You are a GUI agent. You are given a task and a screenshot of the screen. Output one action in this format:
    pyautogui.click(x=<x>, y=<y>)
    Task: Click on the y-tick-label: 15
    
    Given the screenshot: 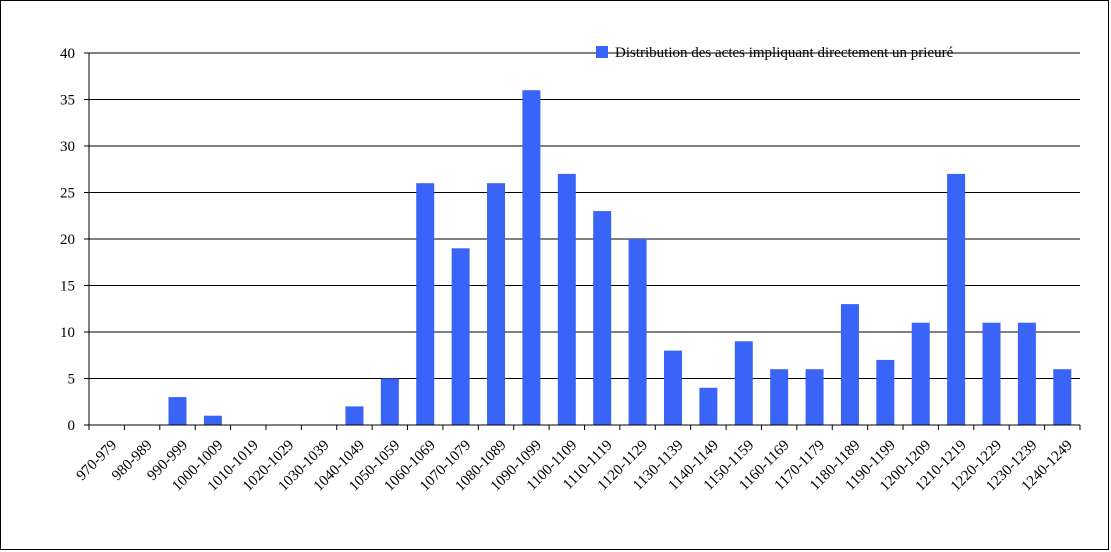 What is the action you would take?
    pyautogui.click(x=67, y=287)
    